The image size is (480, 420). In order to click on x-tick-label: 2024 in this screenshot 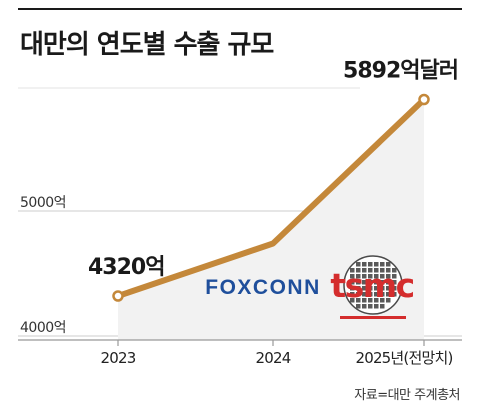, I will do `click(273, 358)`.